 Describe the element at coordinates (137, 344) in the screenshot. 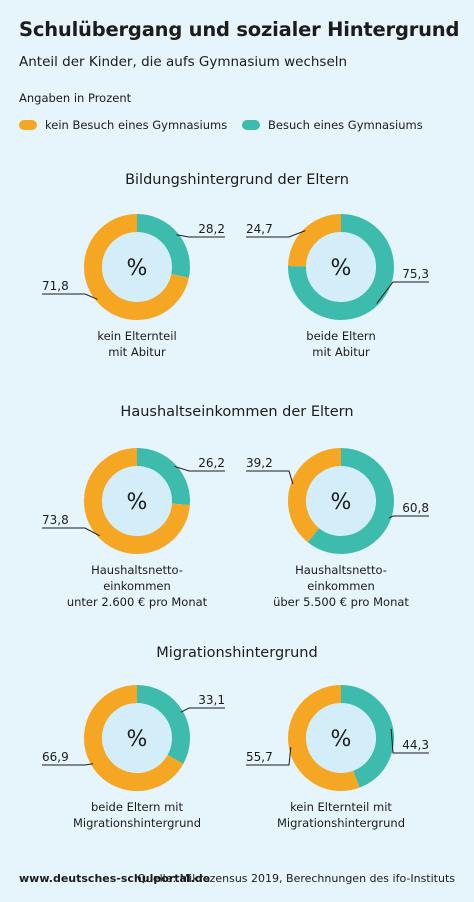

I see `donut-caption: kein Elternteil mit Abitur` at that location.